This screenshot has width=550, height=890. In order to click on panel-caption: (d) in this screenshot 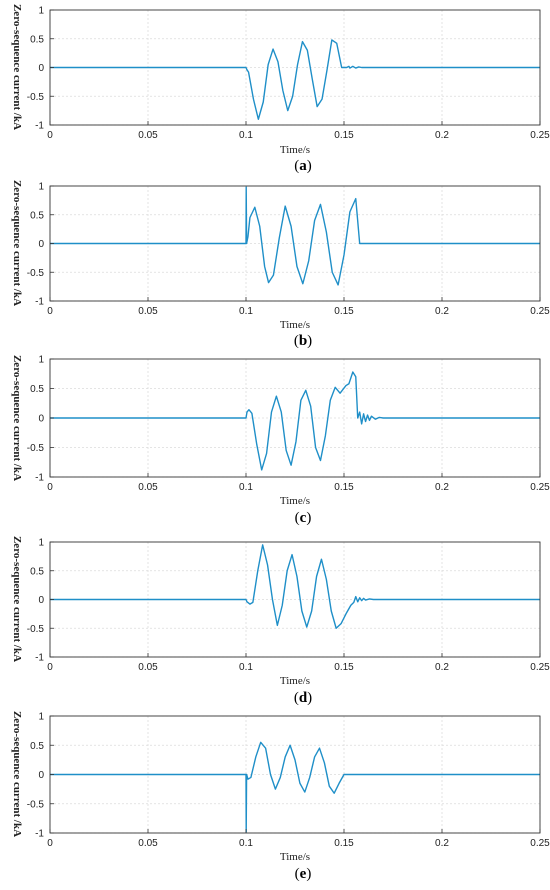, I will do `click(303, 698)`.